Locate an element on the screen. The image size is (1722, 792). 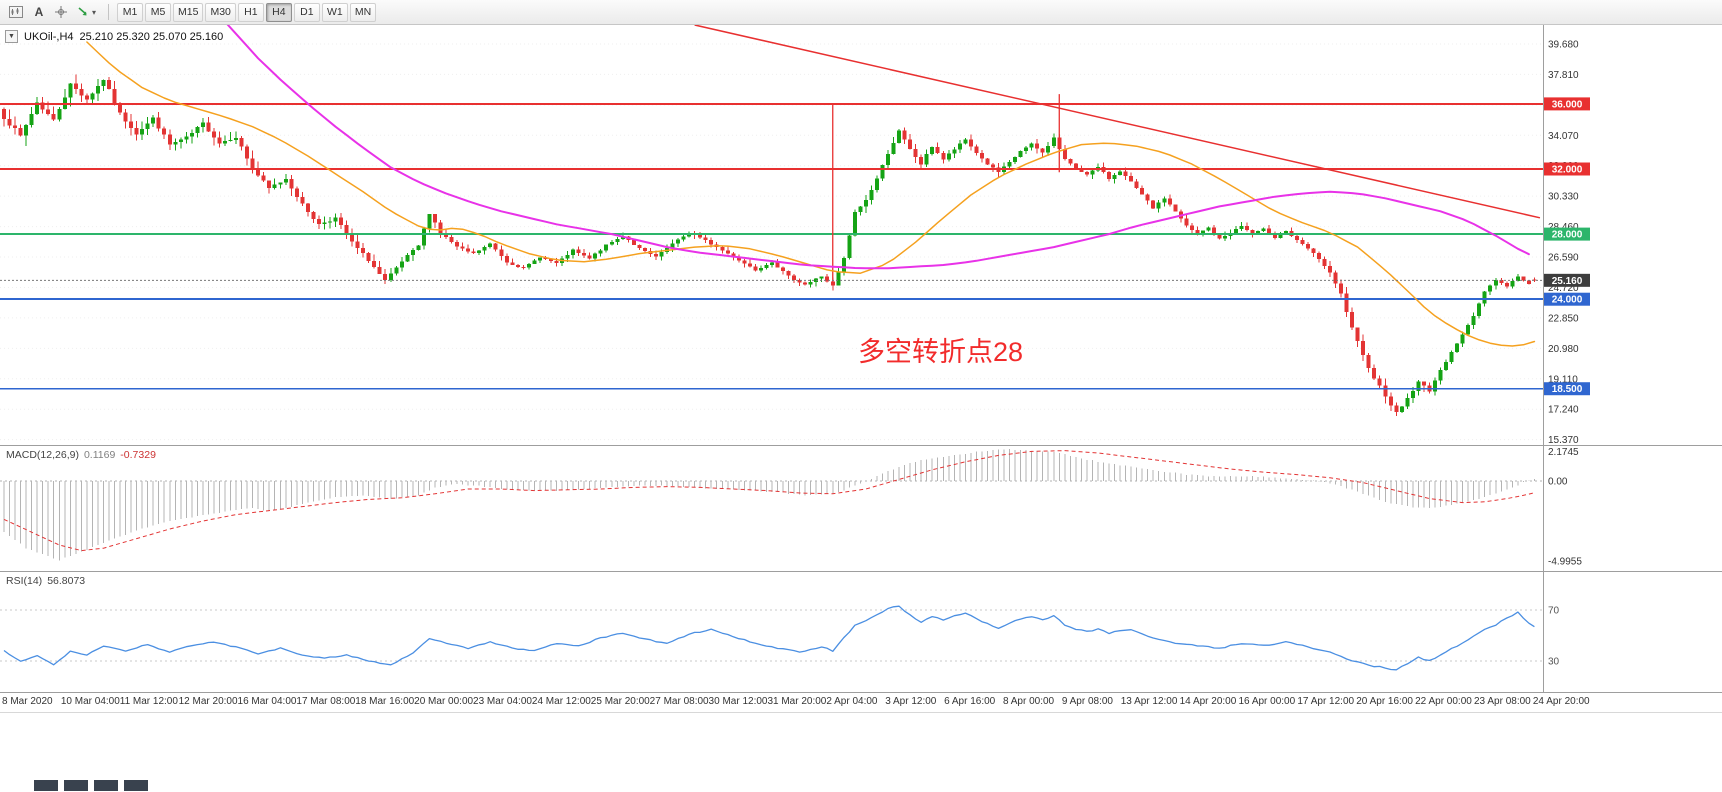
svg-text: -4.9955 is located at coordinates (1565, 561).